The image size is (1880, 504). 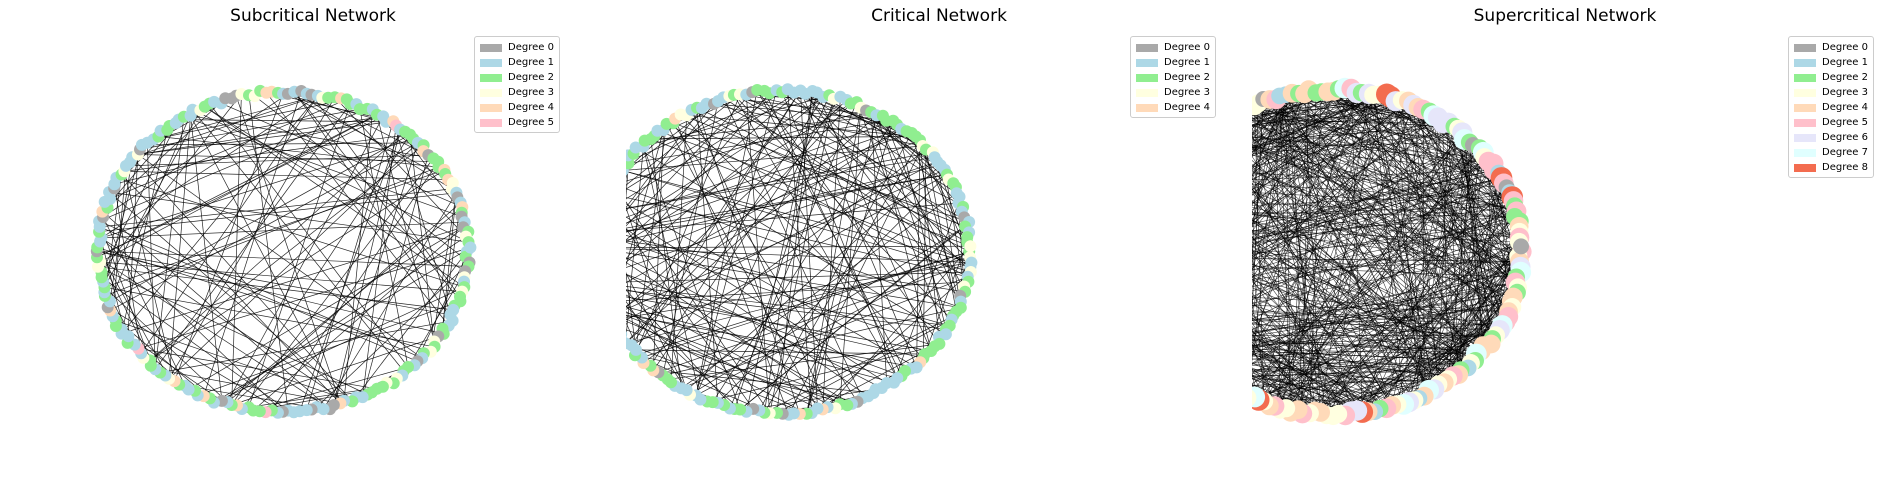 What do you see at coordinates (1187, 77) in the screenshot?
I see `legend-label: Degree 2` at bounding box center [1187, 77].